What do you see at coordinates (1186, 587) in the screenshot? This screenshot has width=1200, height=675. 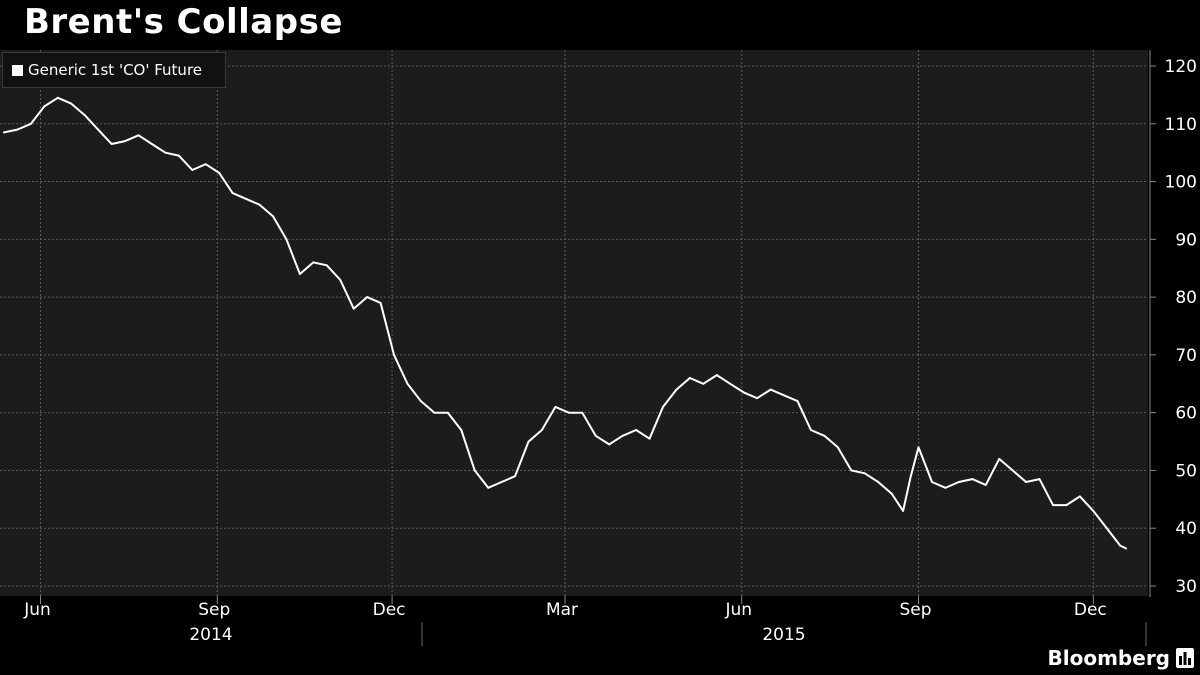 I see `y-tick-label: 30` at bounding box center [1186, 587].